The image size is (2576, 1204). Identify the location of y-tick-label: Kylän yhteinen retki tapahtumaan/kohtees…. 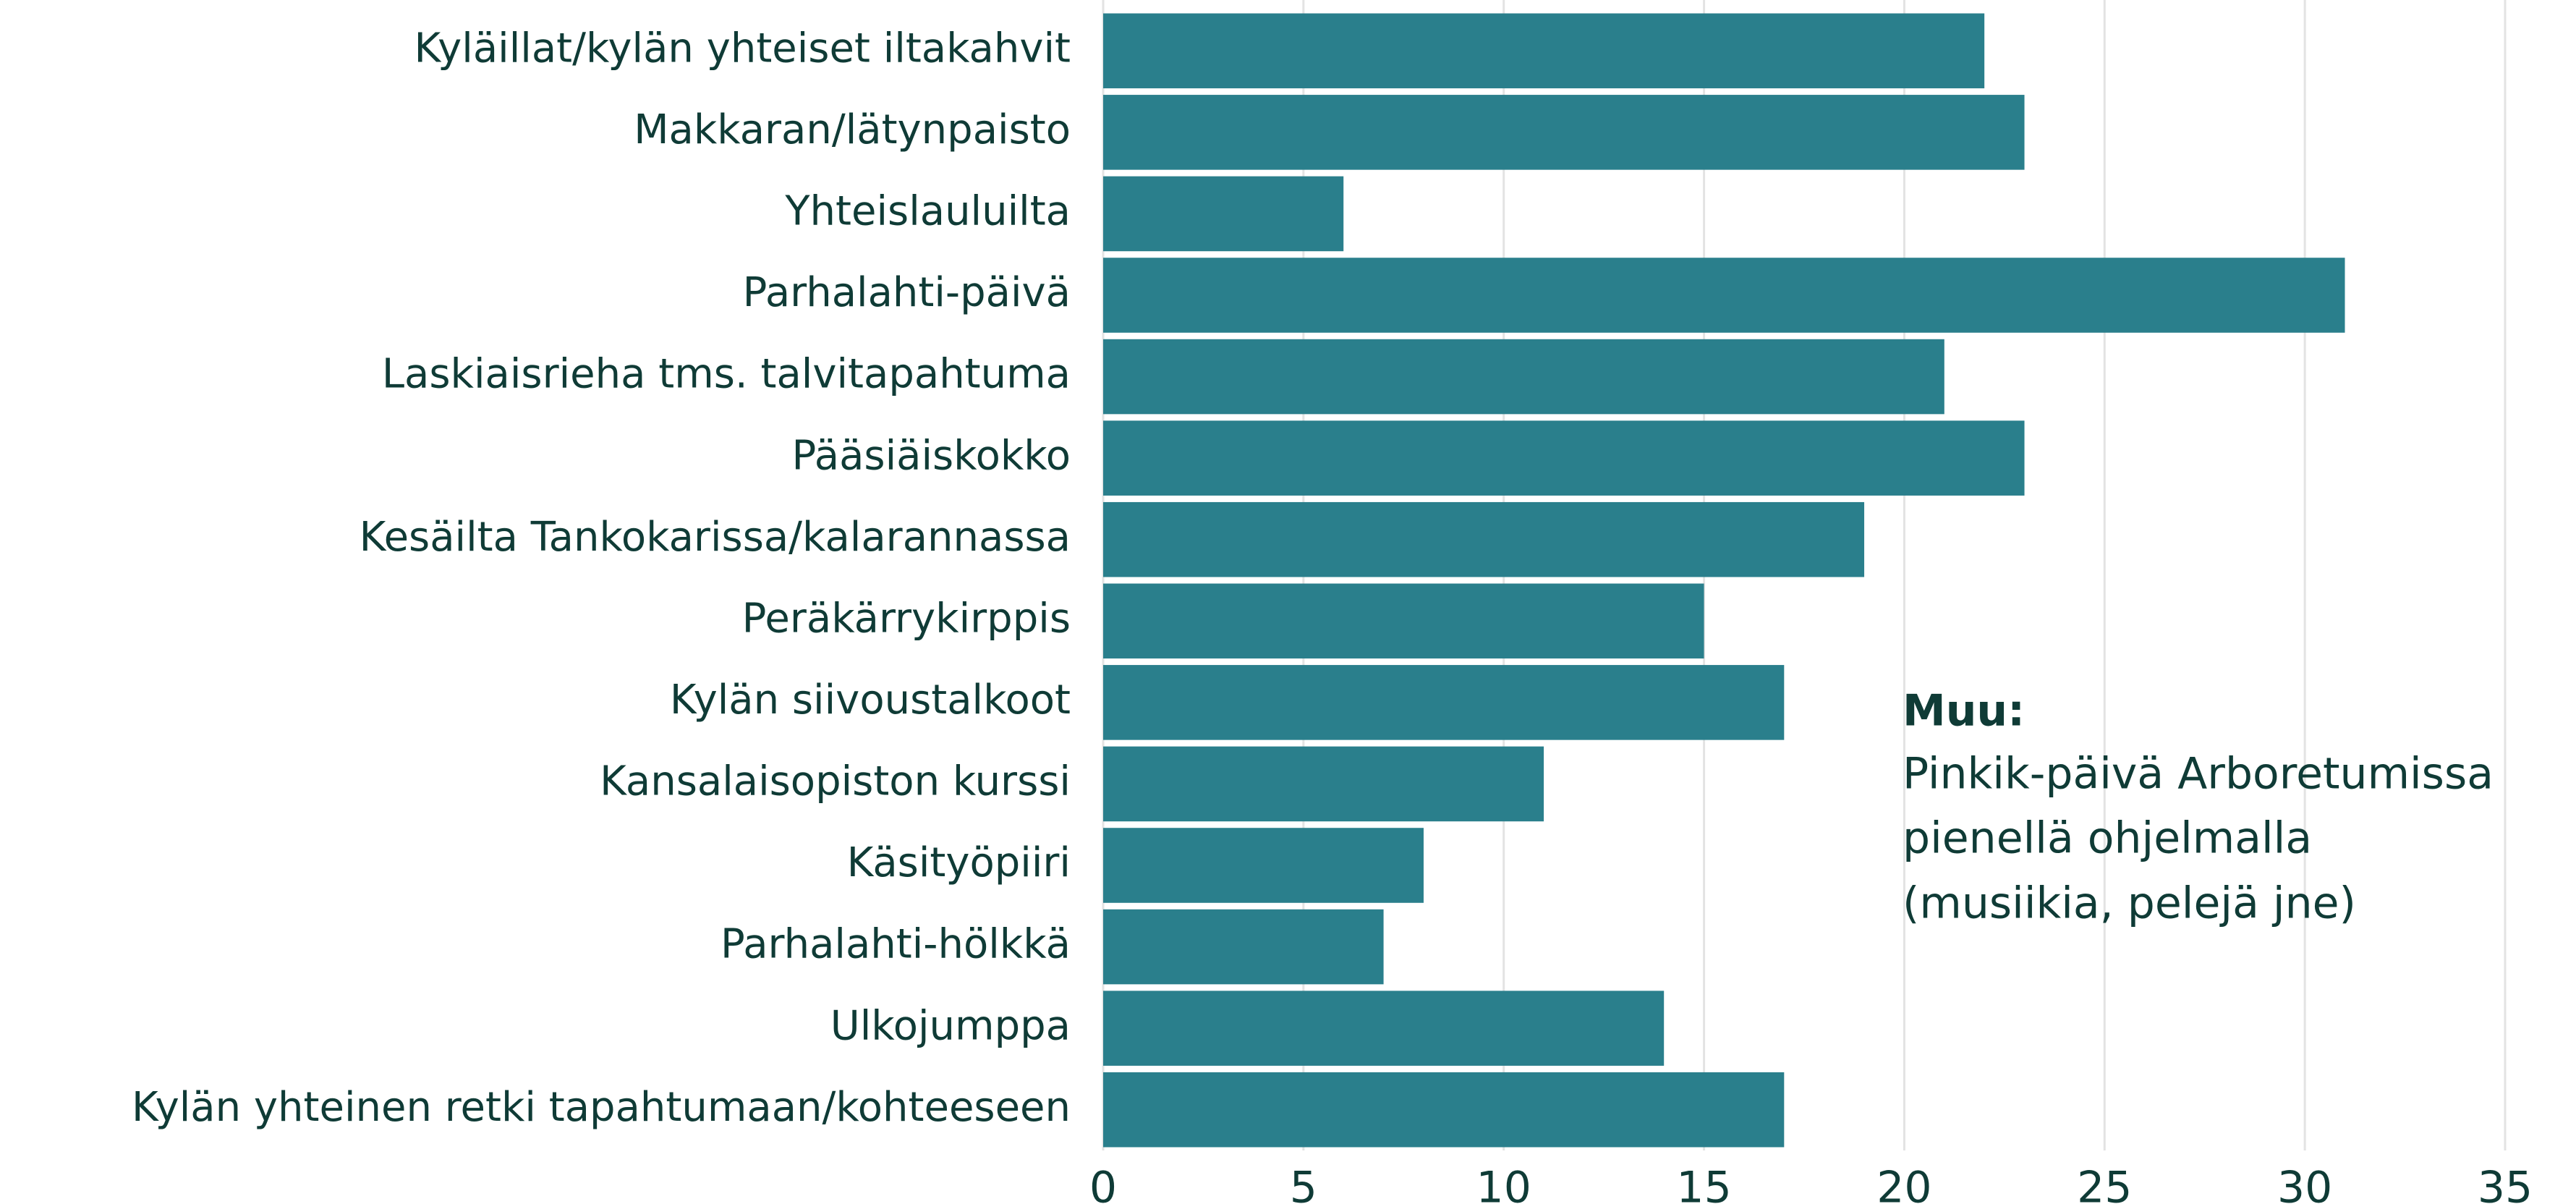
(601, 1107).